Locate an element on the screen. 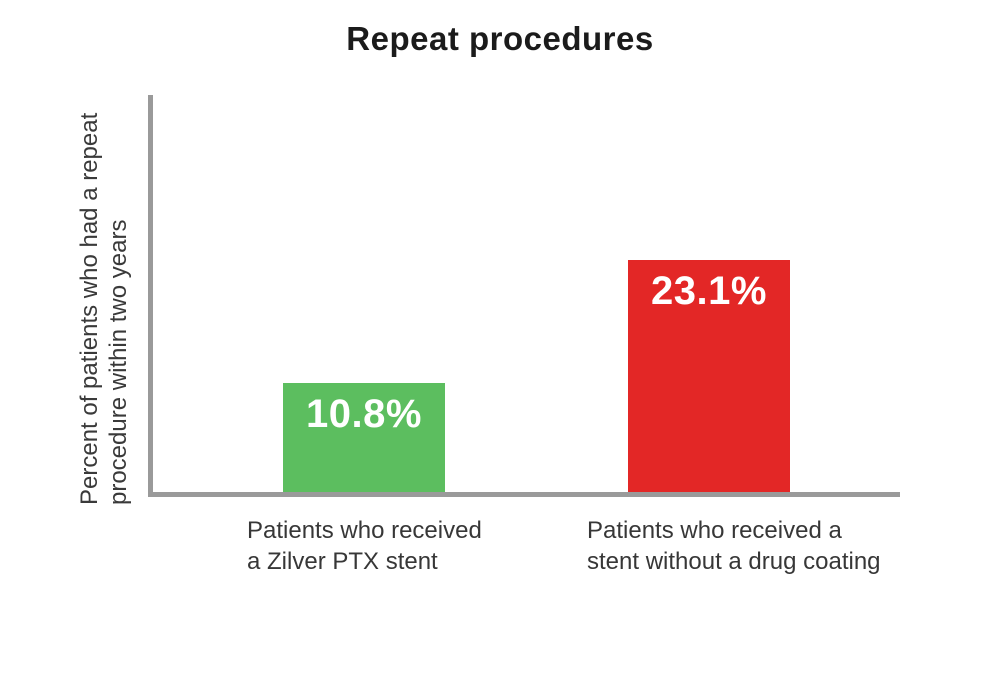 The image size is (1000, 700). bar-value-label-zilver: 10.8% is located at coordinates (364, 414).